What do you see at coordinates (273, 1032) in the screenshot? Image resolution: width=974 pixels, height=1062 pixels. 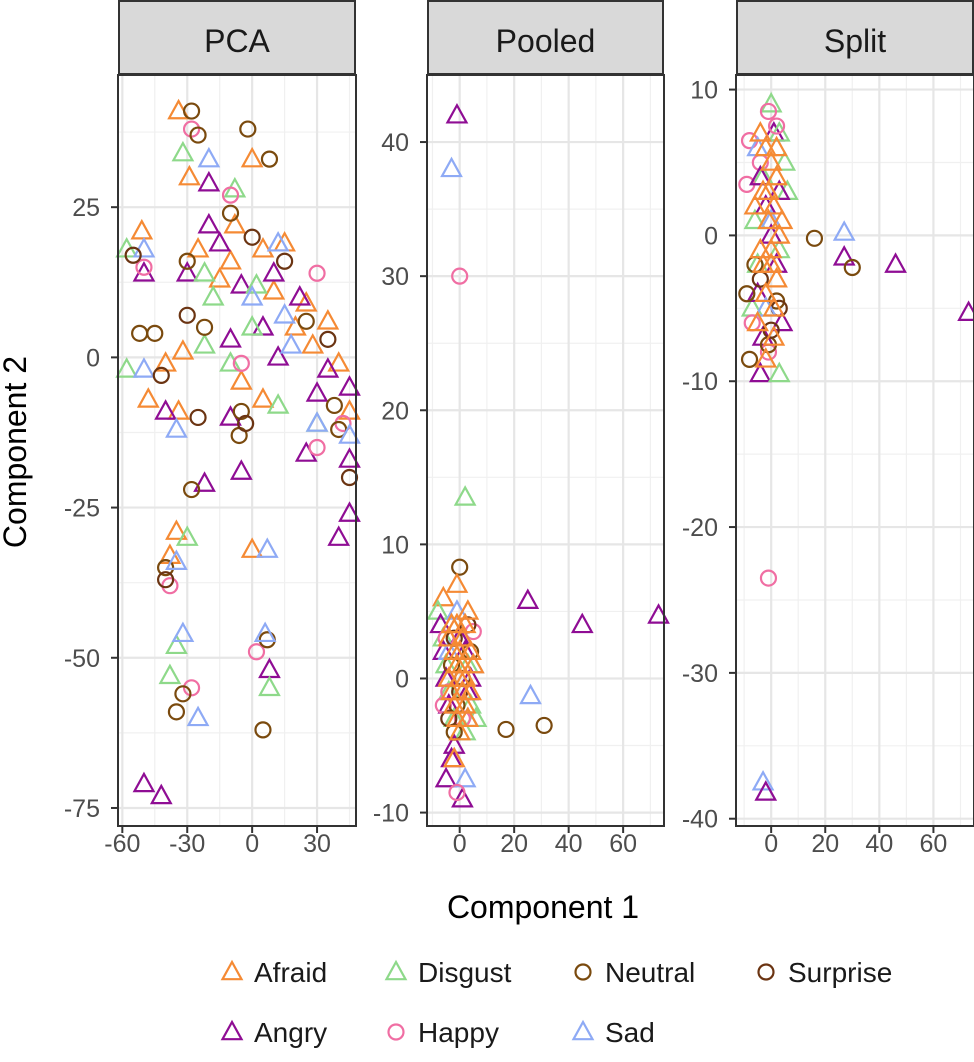 I see `legend-item-angry: Angry` at bounding box center [273, 1032].